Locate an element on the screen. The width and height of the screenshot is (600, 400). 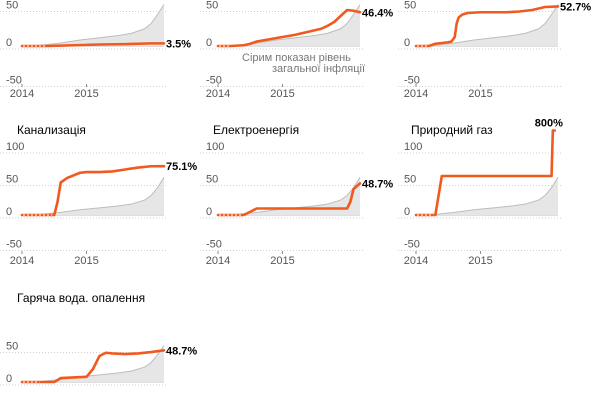
end-value-label: 3.5% is located at coordinates (178, 44).